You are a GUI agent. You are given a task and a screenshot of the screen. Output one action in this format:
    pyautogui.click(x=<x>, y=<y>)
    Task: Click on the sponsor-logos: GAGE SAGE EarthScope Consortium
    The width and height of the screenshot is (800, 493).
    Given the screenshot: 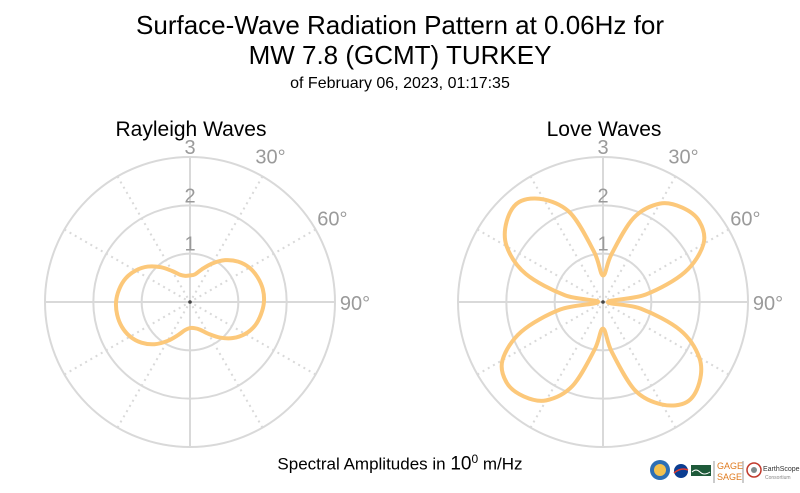 What is the action you would take?
    pyautogui.click(x=725, y=471)
    